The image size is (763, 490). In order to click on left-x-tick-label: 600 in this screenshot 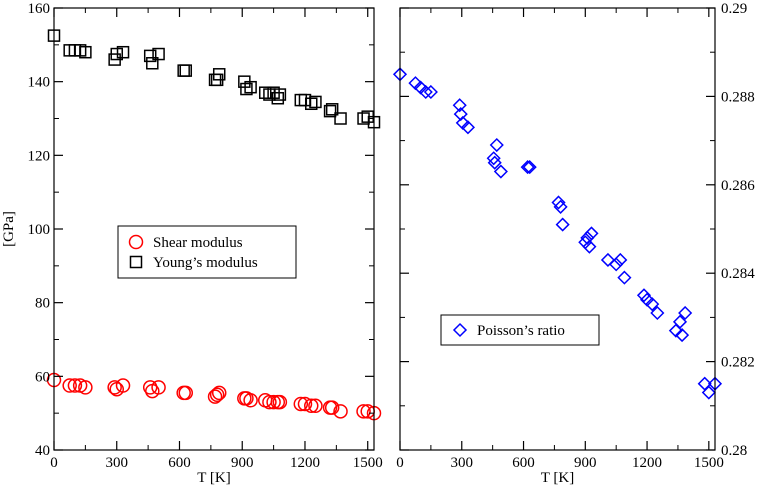, I will do `click(179, 463)`.